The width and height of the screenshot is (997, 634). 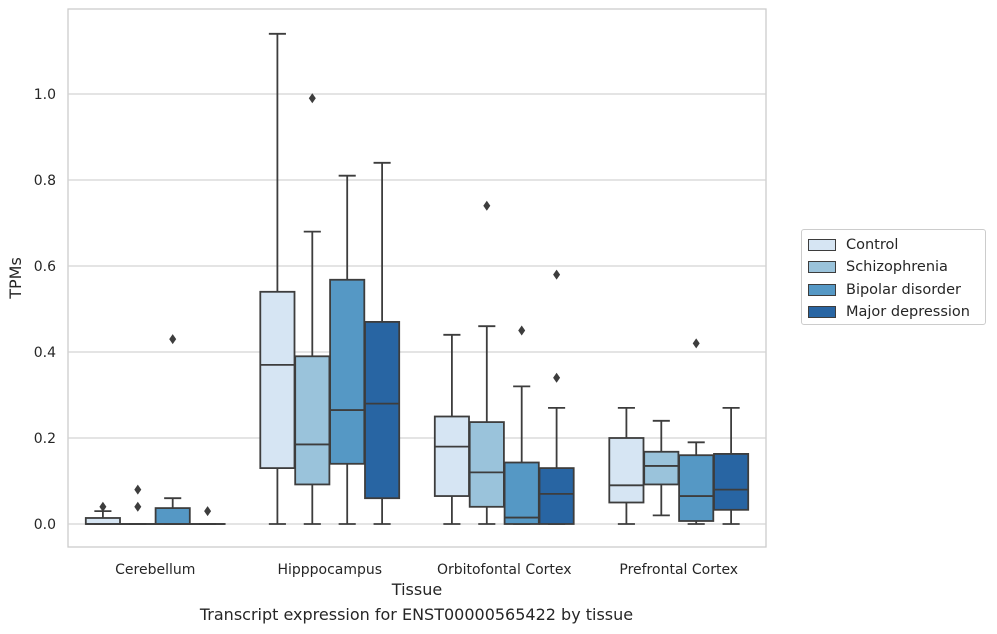 What do you see at coordinates (822, 267) in the screenshot?
I see `legend-swatch-schizophrenia` at bounding box center [822, 267].